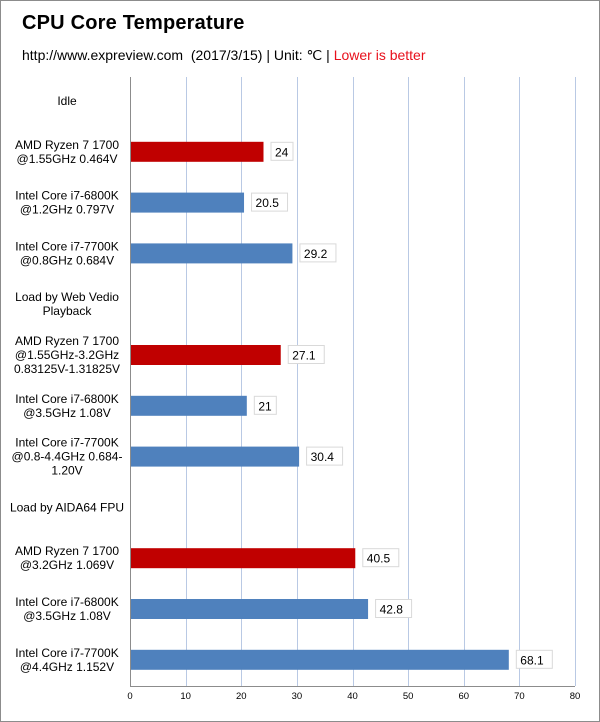  I want to click on category-label: @1.55GHz-3.2GHz, so click(67, 355).